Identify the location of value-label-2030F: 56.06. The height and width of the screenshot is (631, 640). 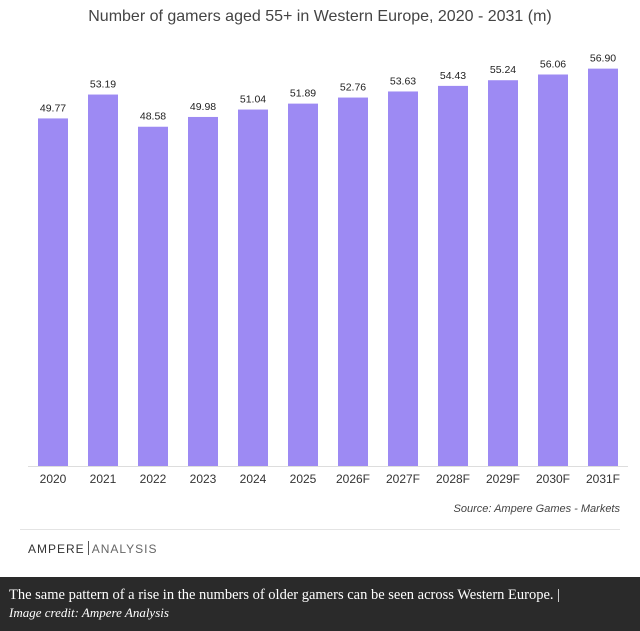
(553, 64).